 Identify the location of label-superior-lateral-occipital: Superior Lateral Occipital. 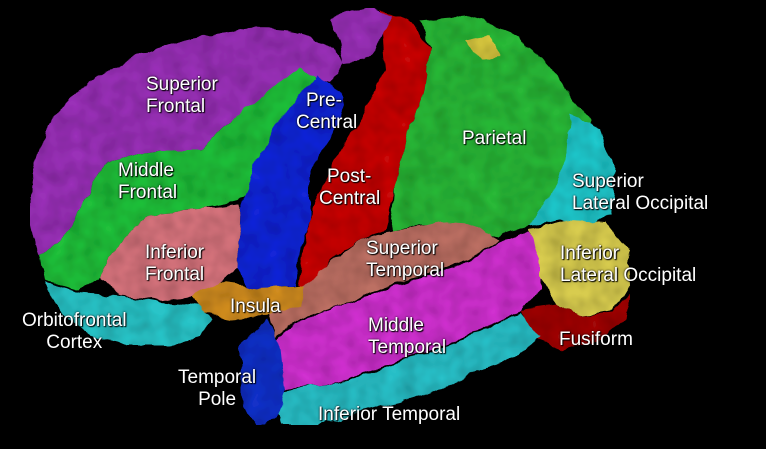
(640, 193).